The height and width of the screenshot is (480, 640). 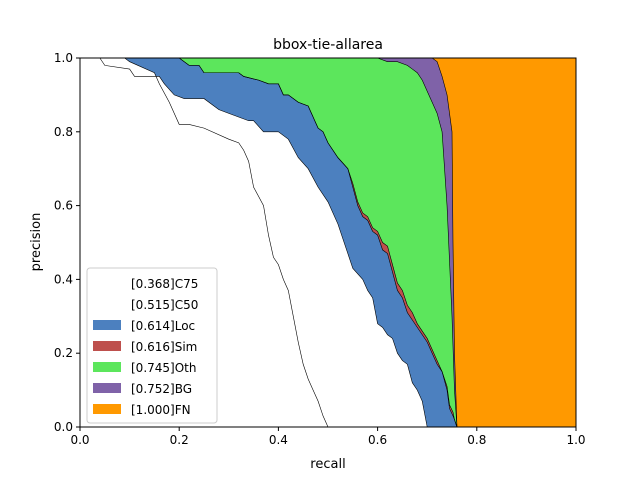 What do you see at coordinates (278, 440) in the screenshot?
I see `x-tick-label: 0.4` at bounding box center [278, 440].